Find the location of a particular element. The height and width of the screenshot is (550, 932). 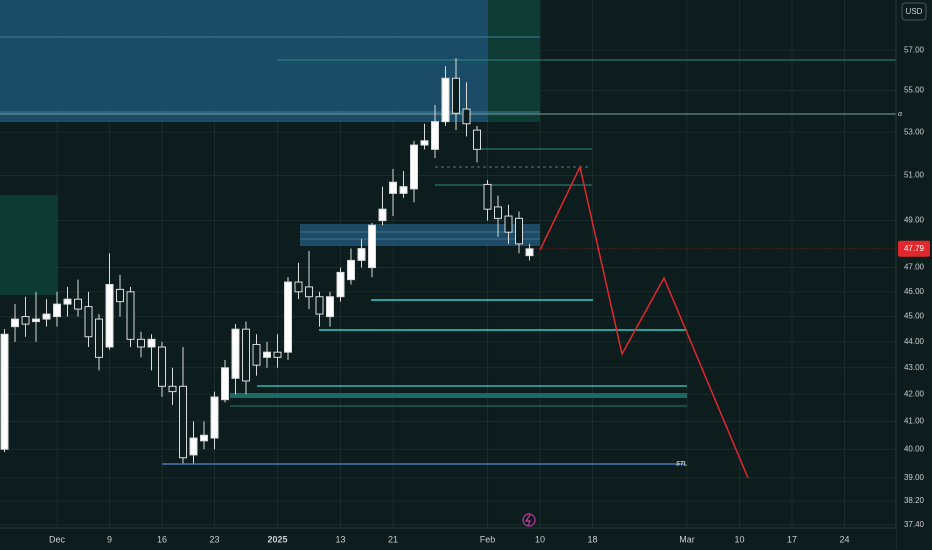

currency-label: USD is located at coordinates (914, 11).